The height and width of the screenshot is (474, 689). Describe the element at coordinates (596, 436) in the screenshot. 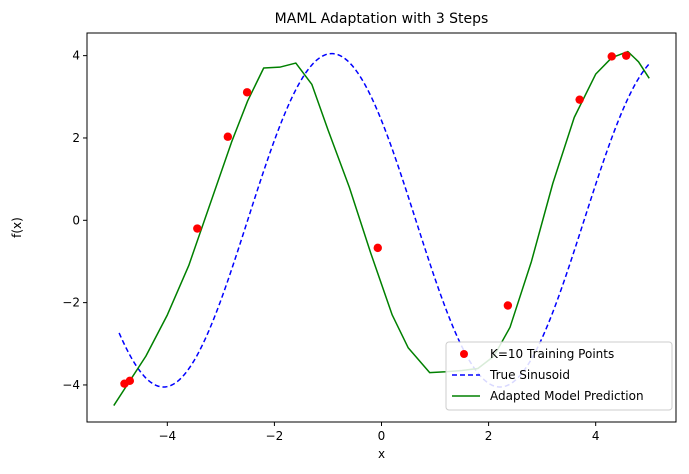

I see `x-tick-label: 4` at that location.